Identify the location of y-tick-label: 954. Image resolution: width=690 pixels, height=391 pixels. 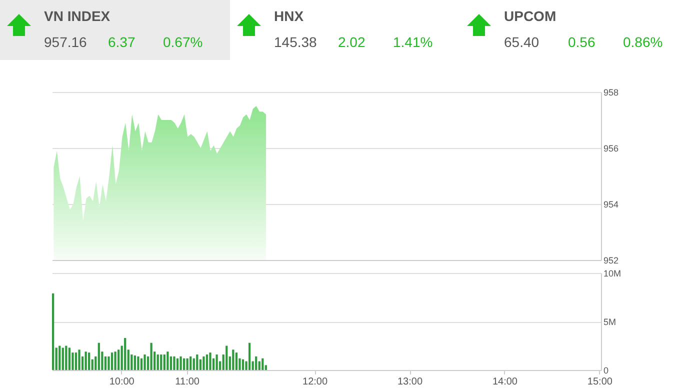
(611, 205).